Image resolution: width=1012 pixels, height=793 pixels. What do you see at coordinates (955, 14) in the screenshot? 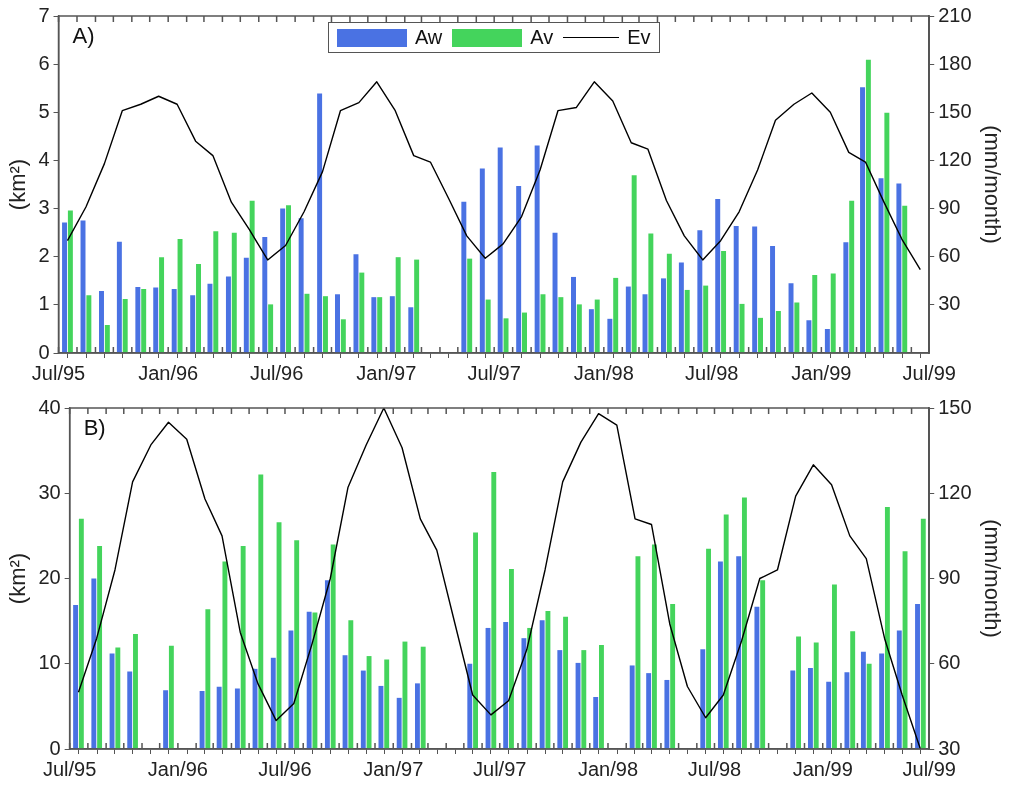
I see `y2-tick-label: 210` at bounding box center [955, 14].